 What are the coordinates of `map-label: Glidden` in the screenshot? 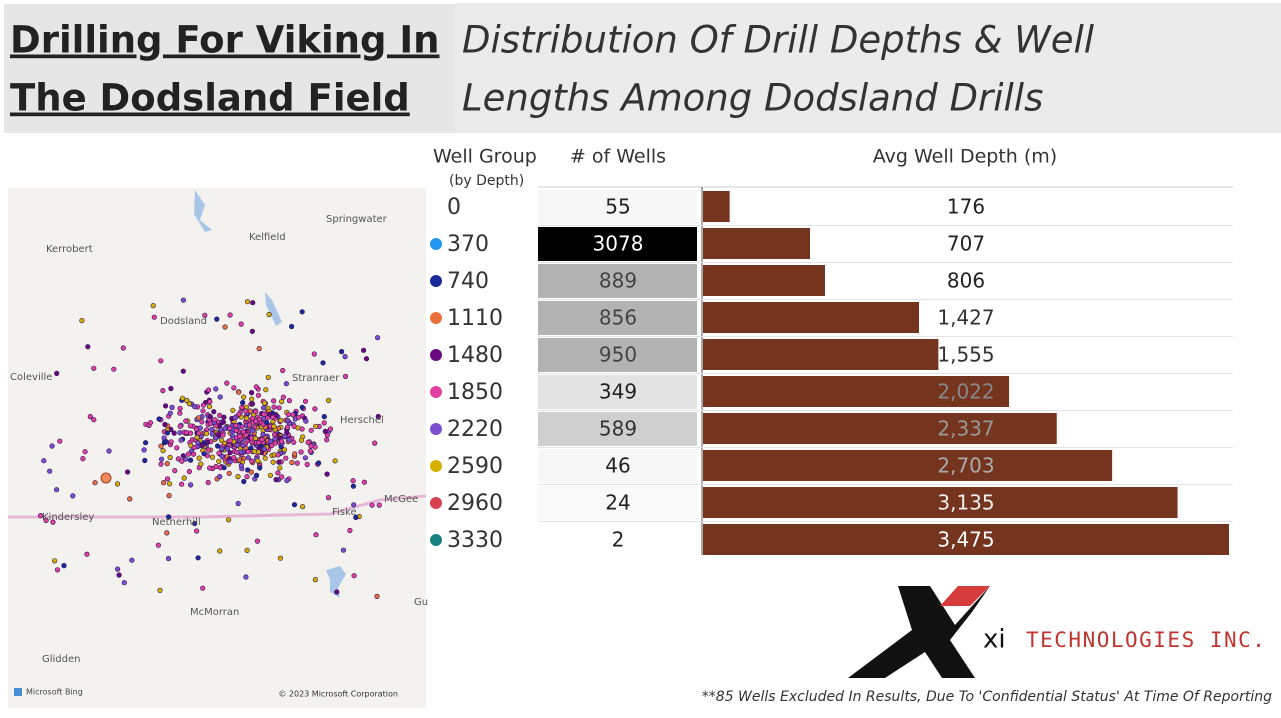 It's located at (61, 659).